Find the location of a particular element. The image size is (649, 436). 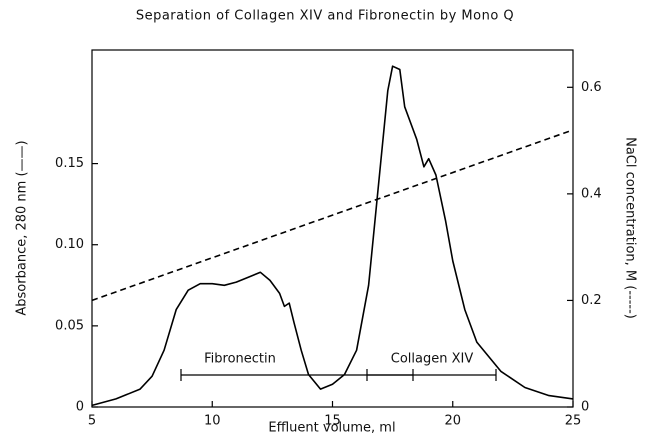

collagen-bracket is located at coordinates (431, 375).